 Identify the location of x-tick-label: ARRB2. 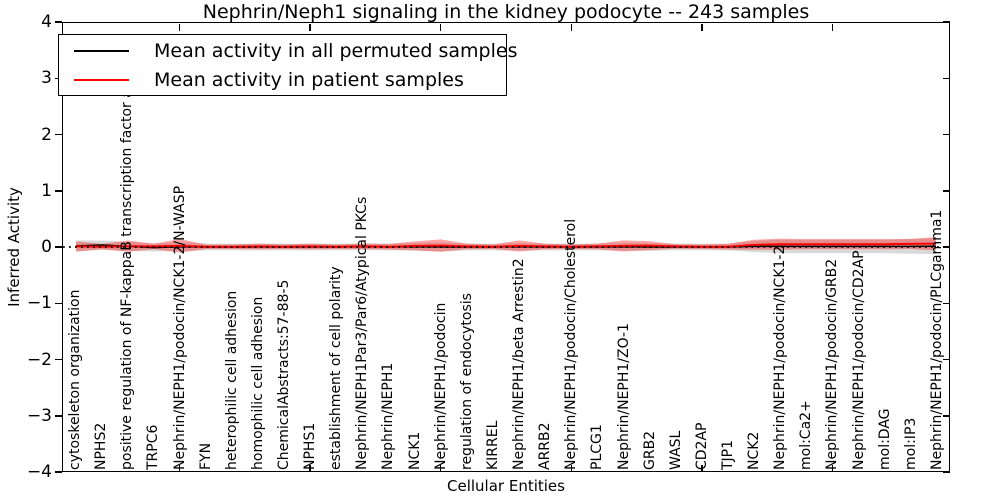
(545, 446).